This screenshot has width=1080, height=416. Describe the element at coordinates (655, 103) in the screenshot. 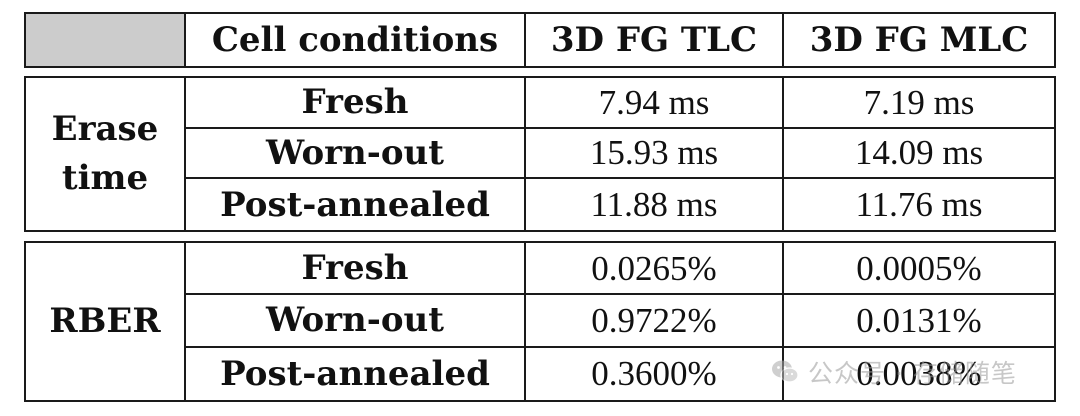

I see `table-cell-tlc: 7.94 ms` at that location.